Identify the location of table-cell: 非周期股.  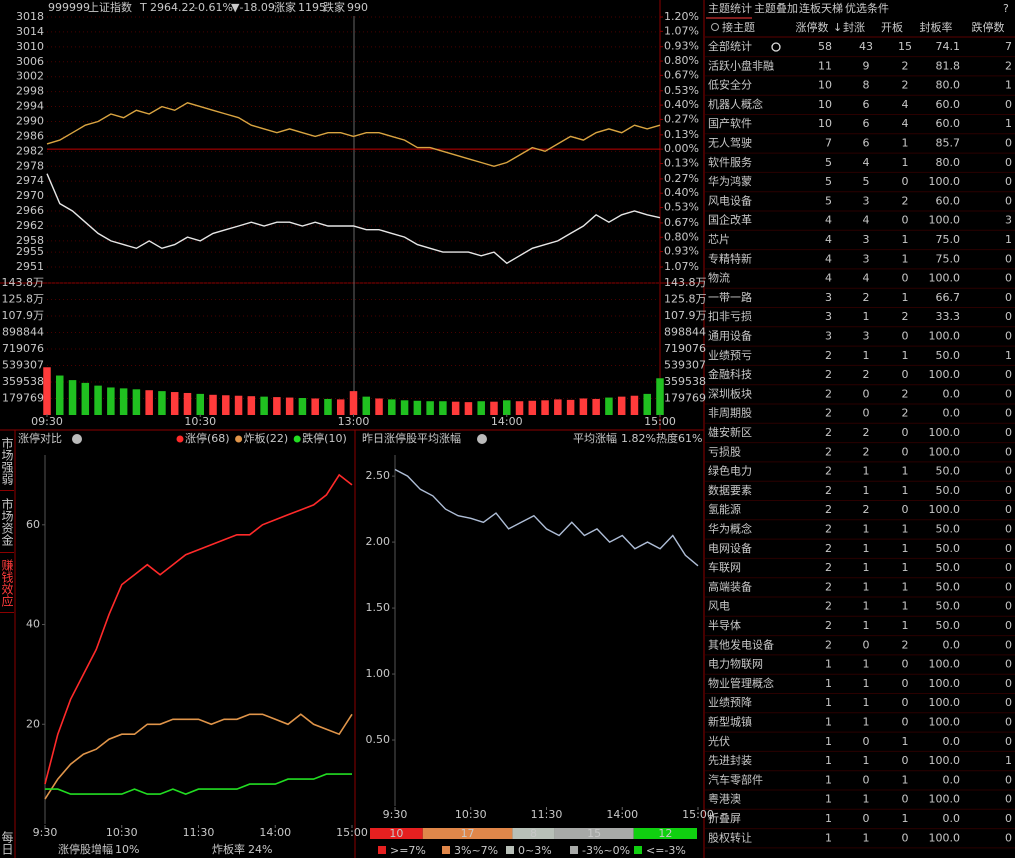
(730, 413).